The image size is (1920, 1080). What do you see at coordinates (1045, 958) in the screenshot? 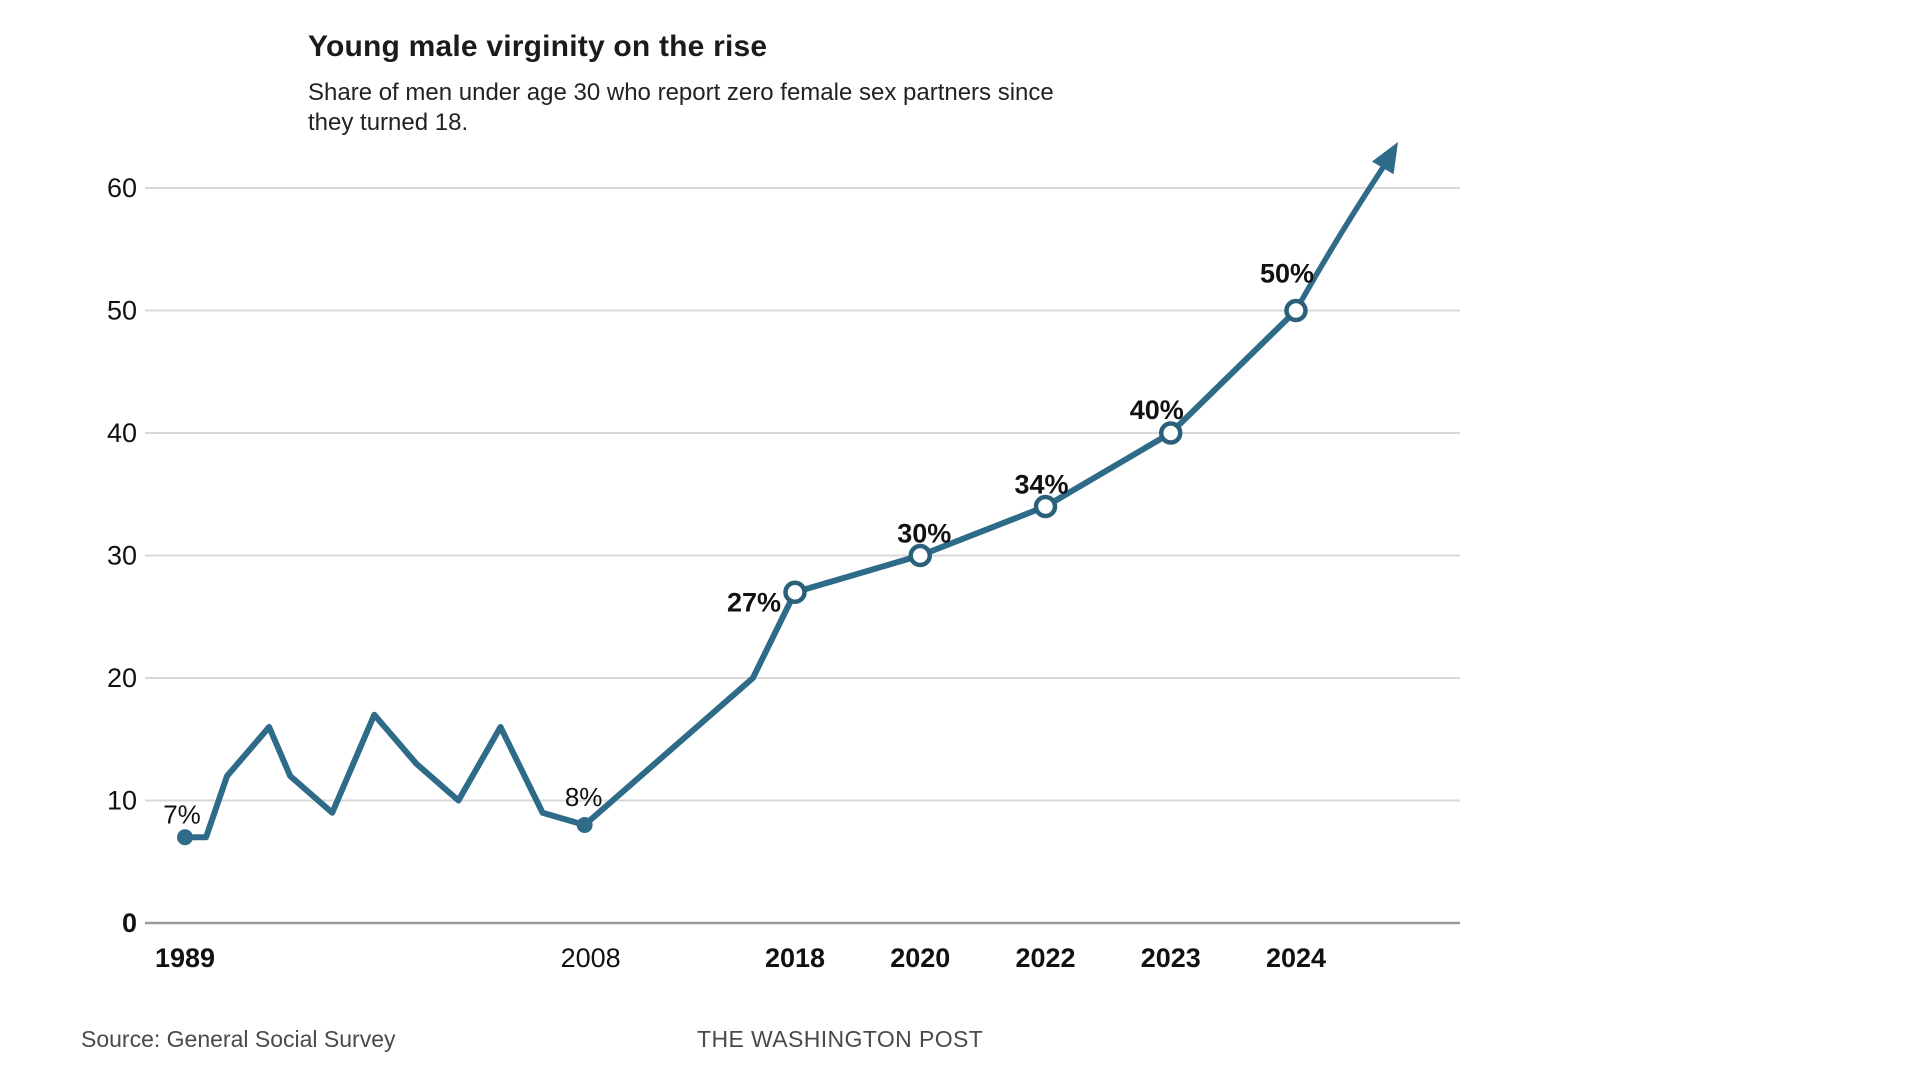
I see `x-tick-label: 2022` at bounding box center [1045, 958].